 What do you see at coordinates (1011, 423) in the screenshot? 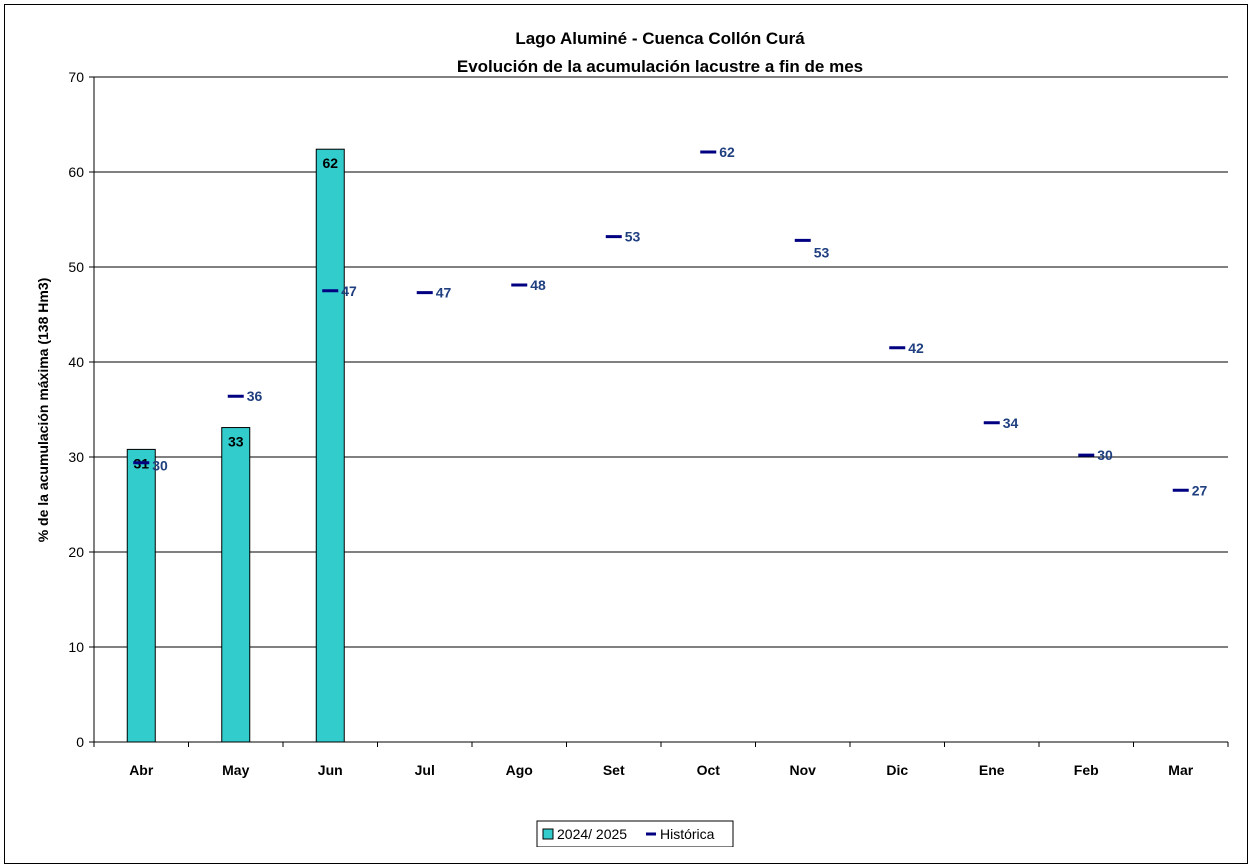
I see `historica-data-label: 34` at bounding box center [1011, 423].